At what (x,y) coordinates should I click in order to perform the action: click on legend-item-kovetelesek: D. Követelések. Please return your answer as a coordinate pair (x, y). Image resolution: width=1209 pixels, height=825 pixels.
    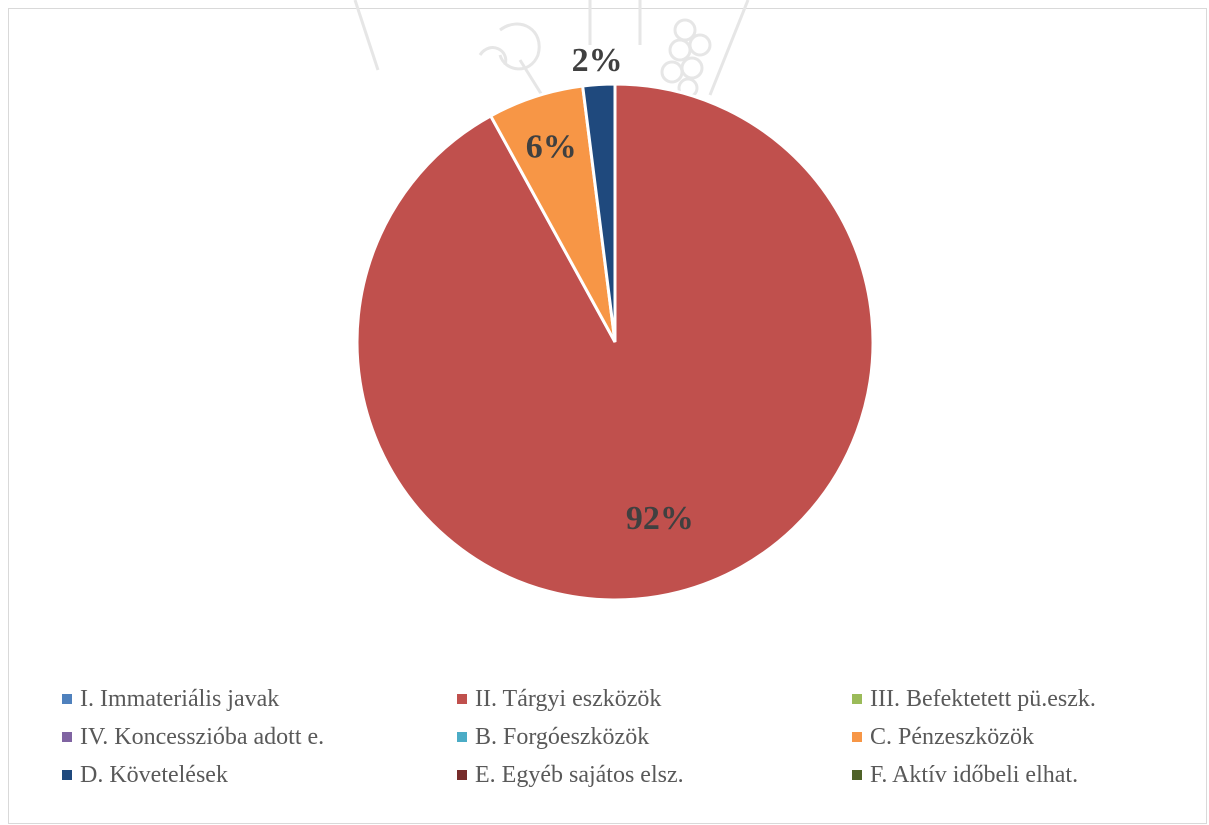
    Looking at the image, I should click on (259, 775).